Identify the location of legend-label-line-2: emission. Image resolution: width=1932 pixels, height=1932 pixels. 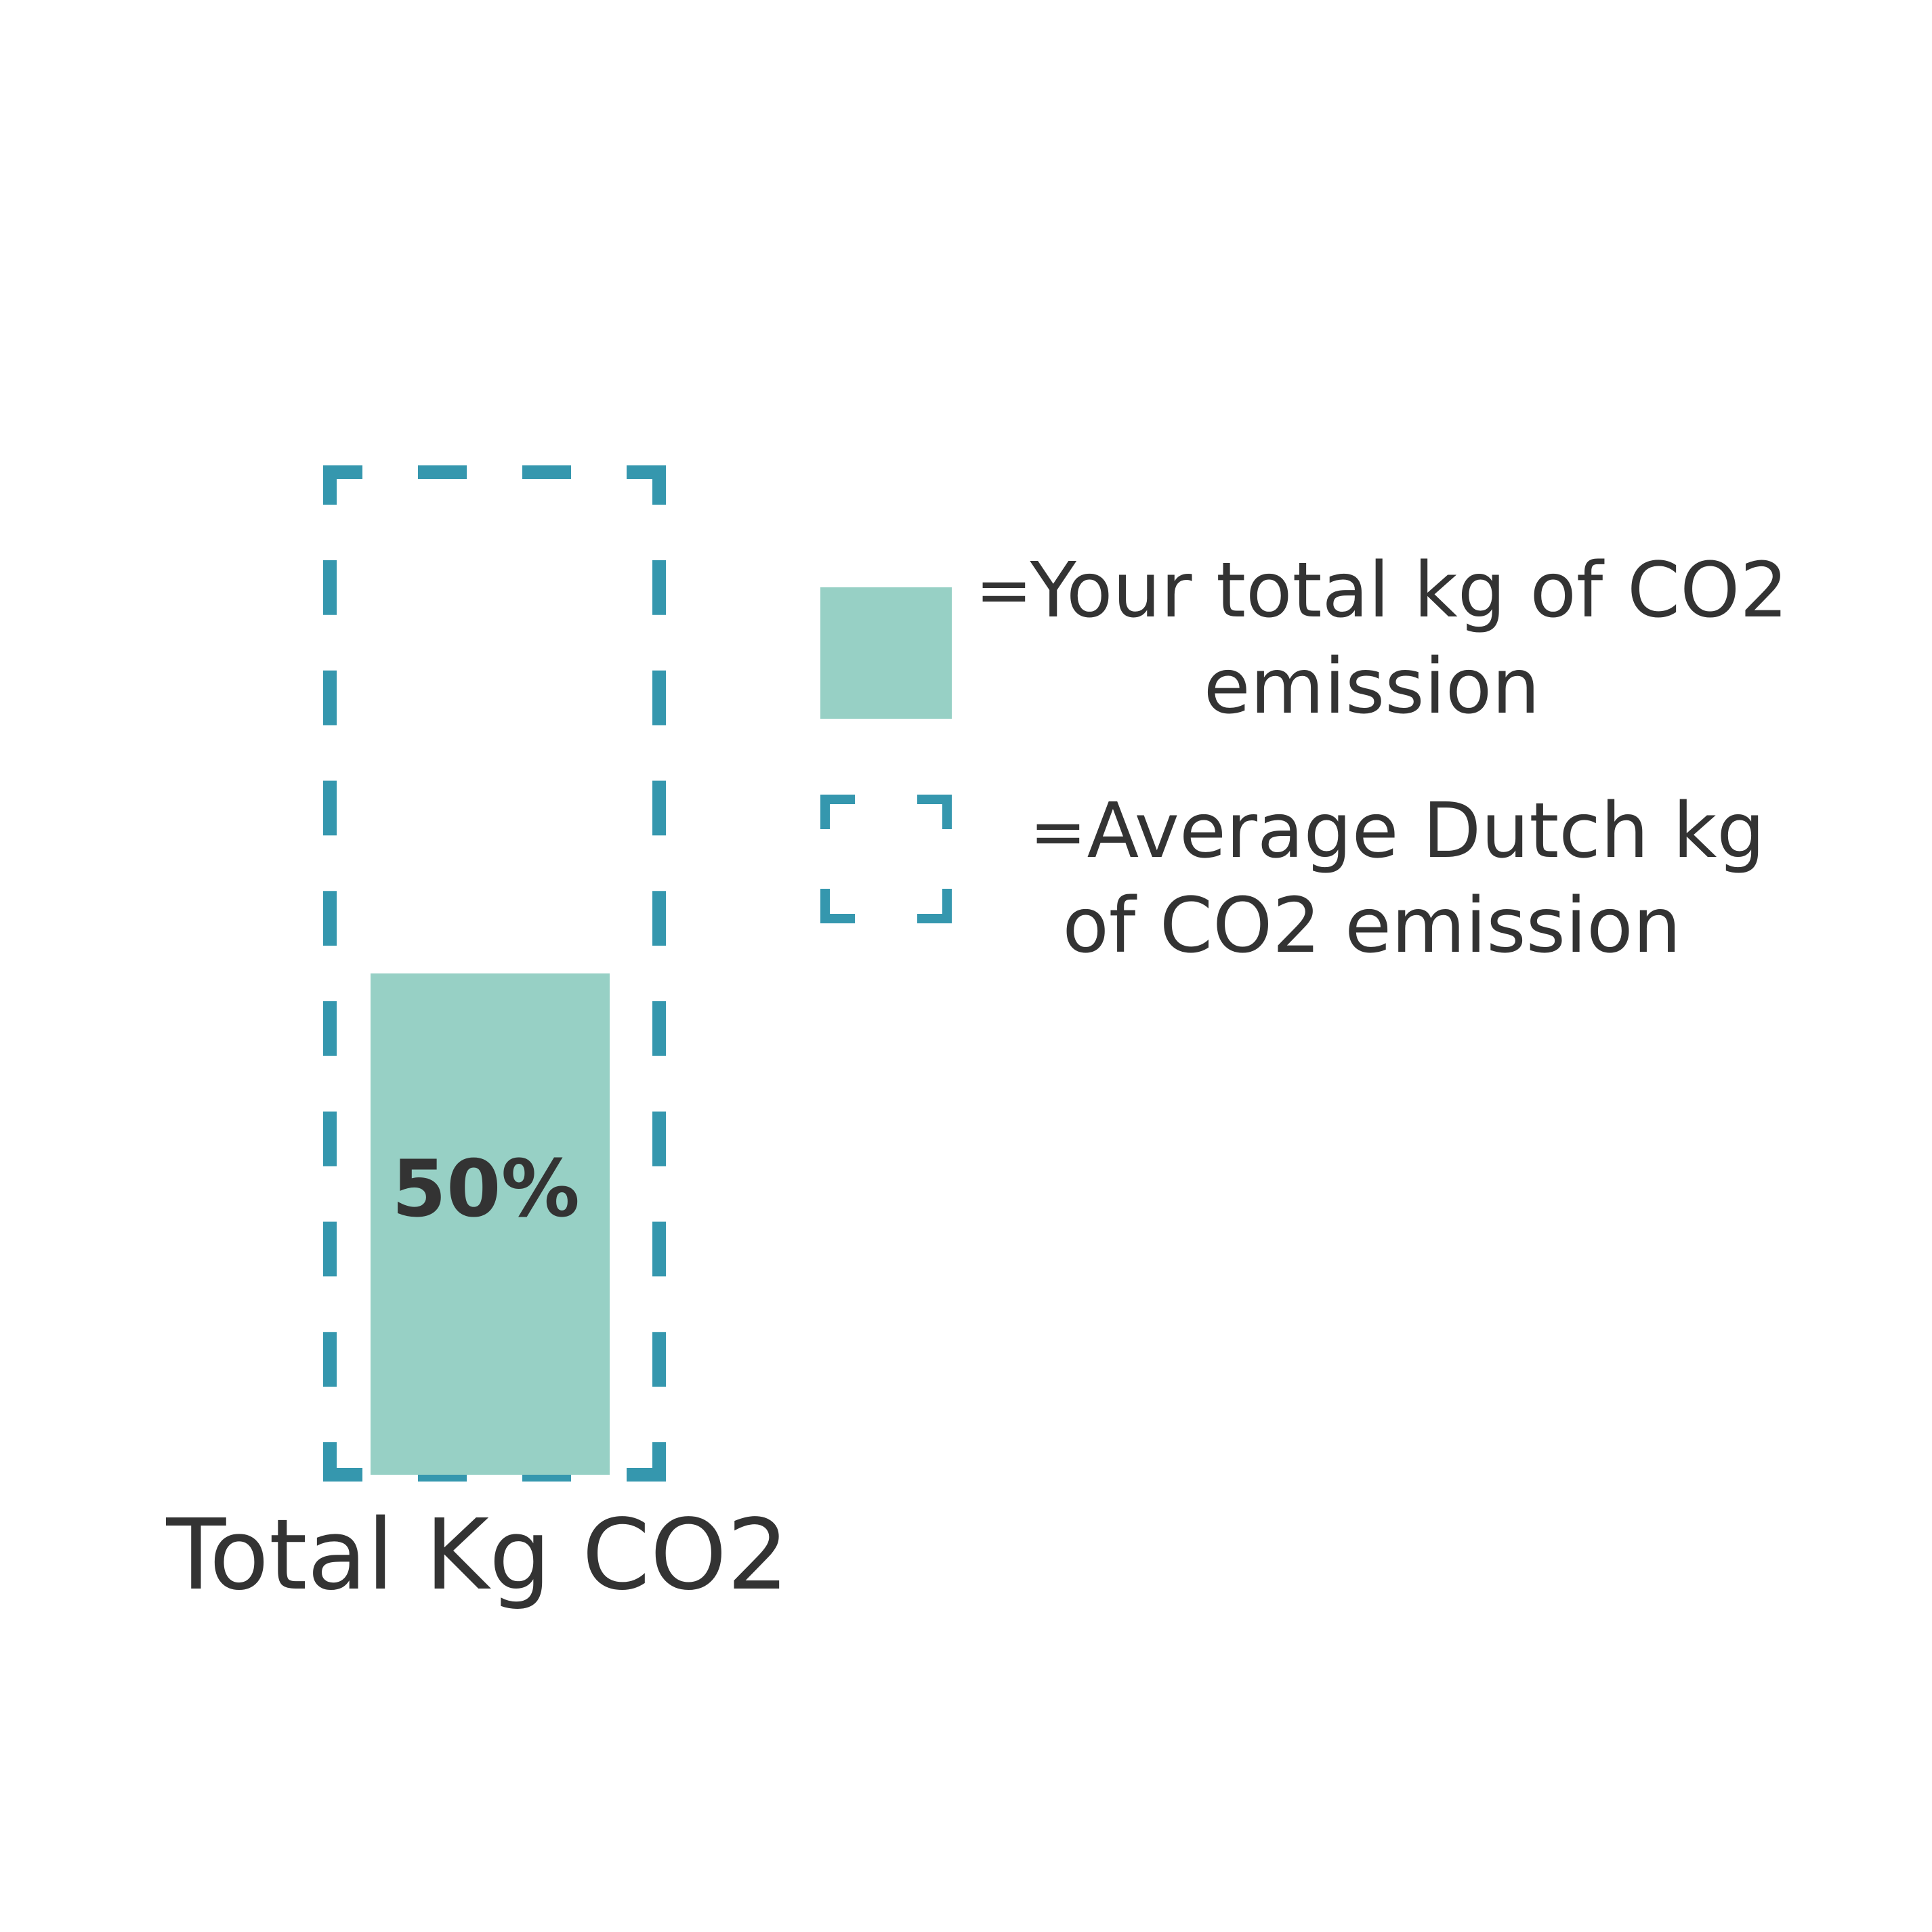
(1372, 687).